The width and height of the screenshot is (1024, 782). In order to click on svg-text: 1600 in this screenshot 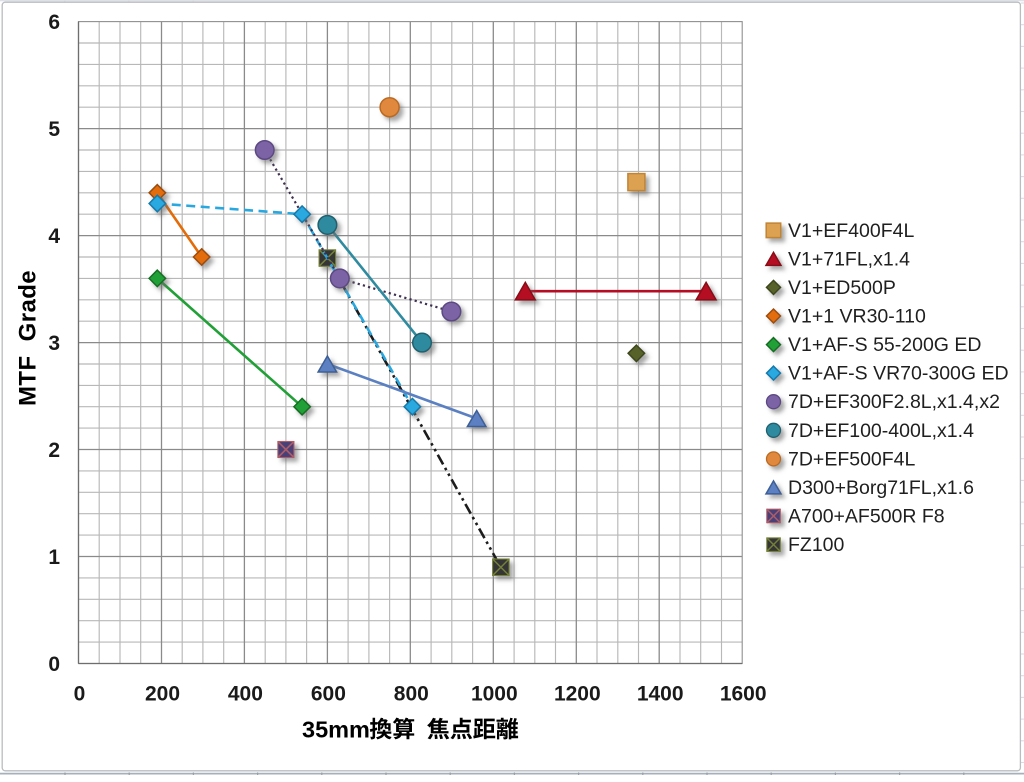, I will do `click(743, 694)`.